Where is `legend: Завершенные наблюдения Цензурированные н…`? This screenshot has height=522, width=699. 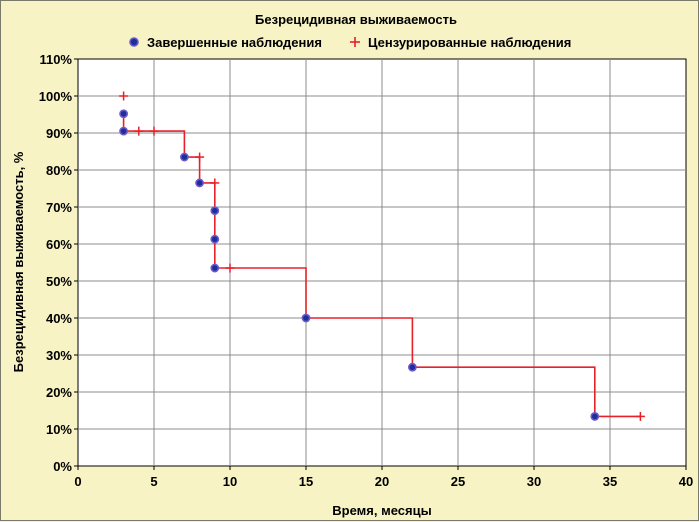 legend: Завершенные наблюдения Цензурированные н… is located at coordinates (350, 42).